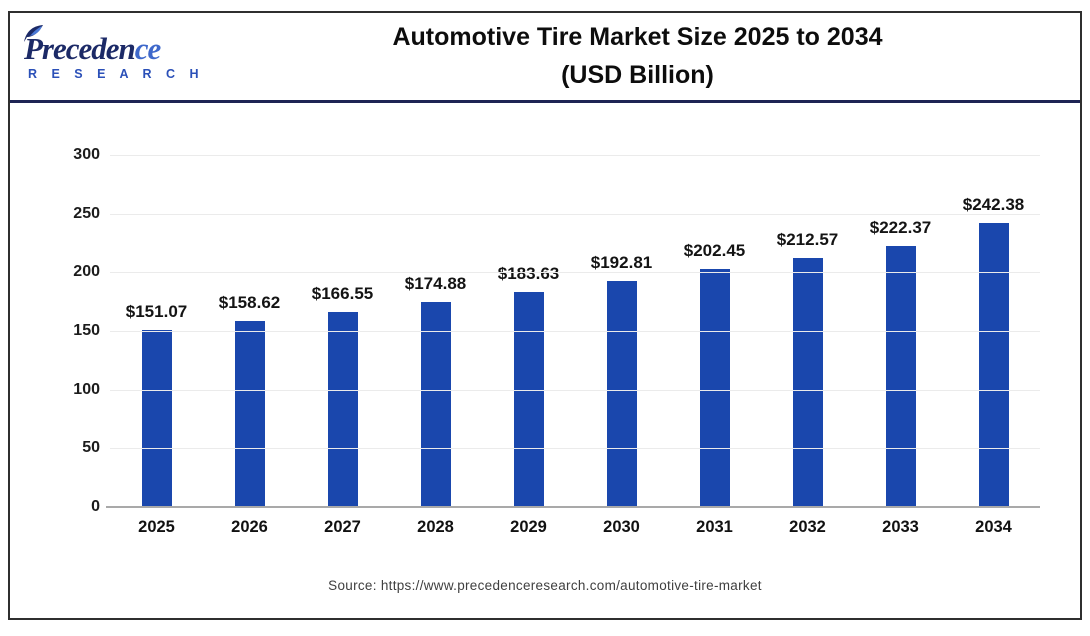 The height and width of the screenshot is (636, 1090). I want to click on bar-2027, so click(342, 409).